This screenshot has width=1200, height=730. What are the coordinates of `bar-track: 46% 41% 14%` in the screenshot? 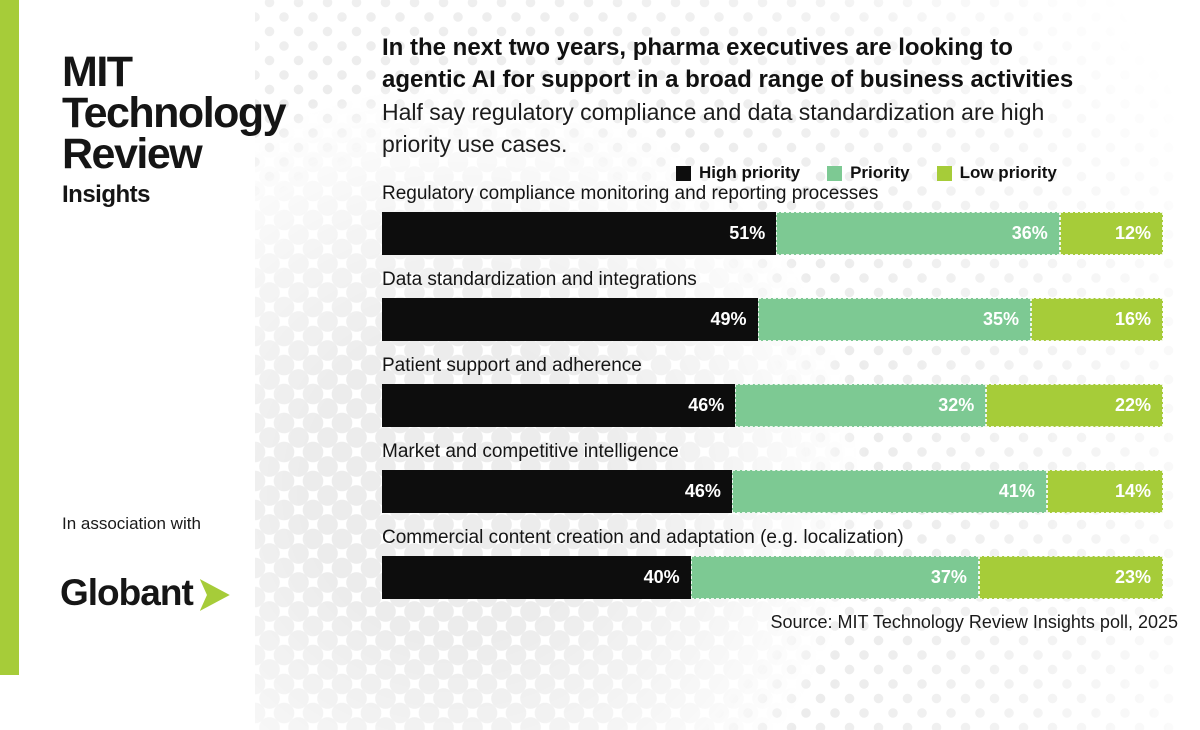 It's located at (772, 491).